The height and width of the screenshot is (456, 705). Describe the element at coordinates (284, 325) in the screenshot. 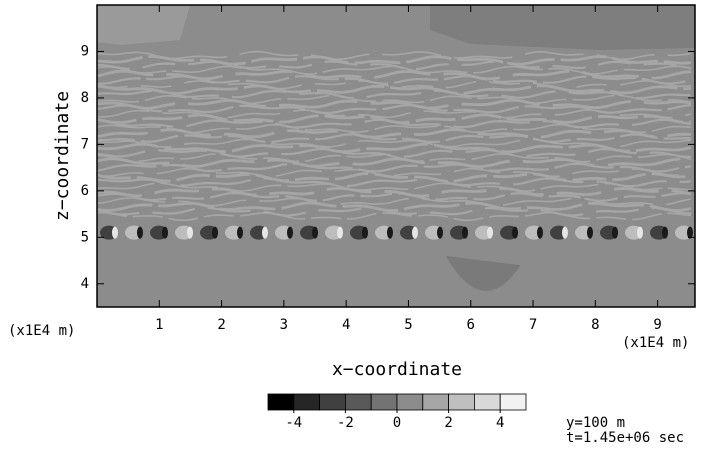

I see `x-tick-label: 3` at that location.